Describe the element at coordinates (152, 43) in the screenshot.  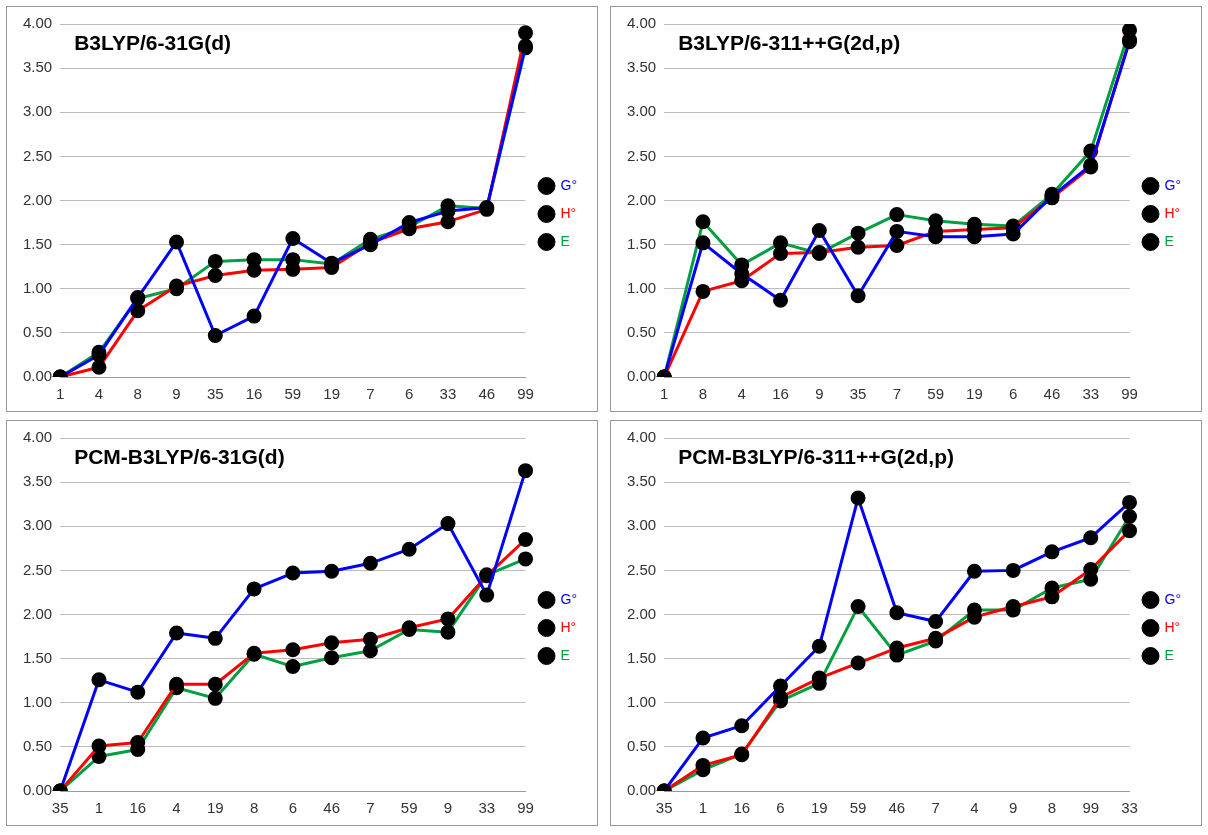
I see `chart-title: B3LYP/6-31G(d)` at that location.